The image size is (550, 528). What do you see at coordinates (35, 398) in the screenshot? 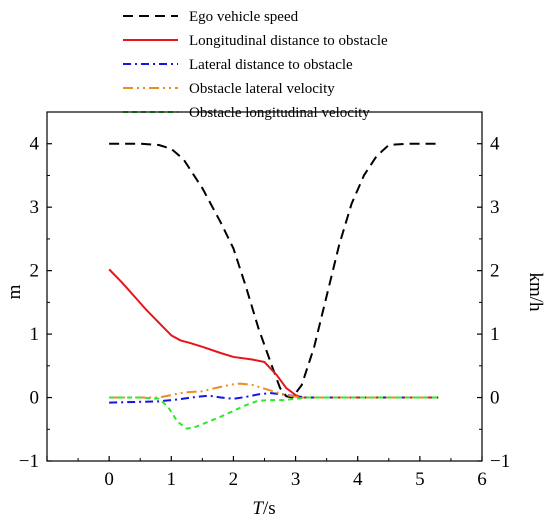
I see `y-left-tick-label: 0` at bounding box center [35, 398].